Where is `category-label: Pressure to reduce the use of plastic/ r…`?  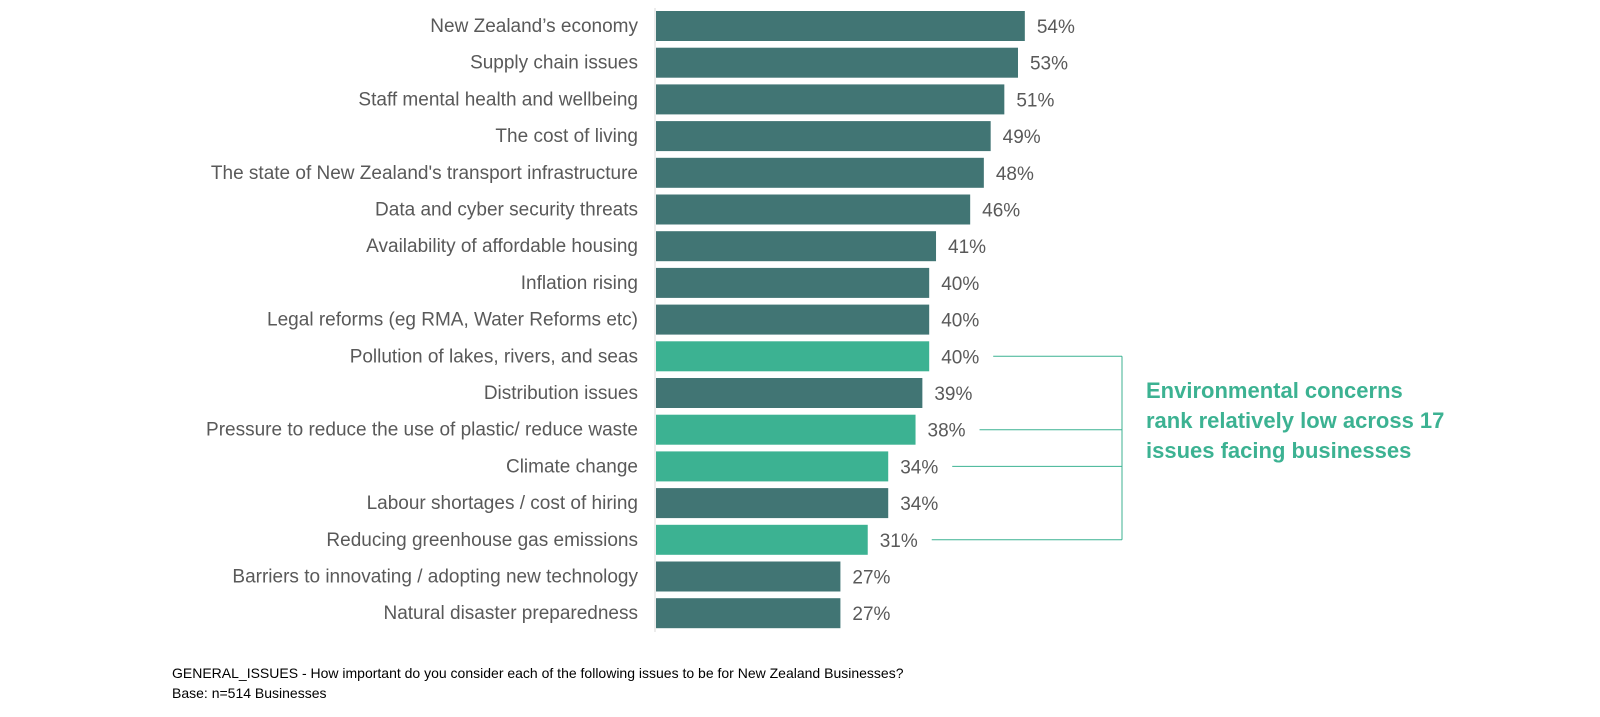
category-label: Pressure to reduce the use of plastic/ r… is located at coordinates (422, 430).